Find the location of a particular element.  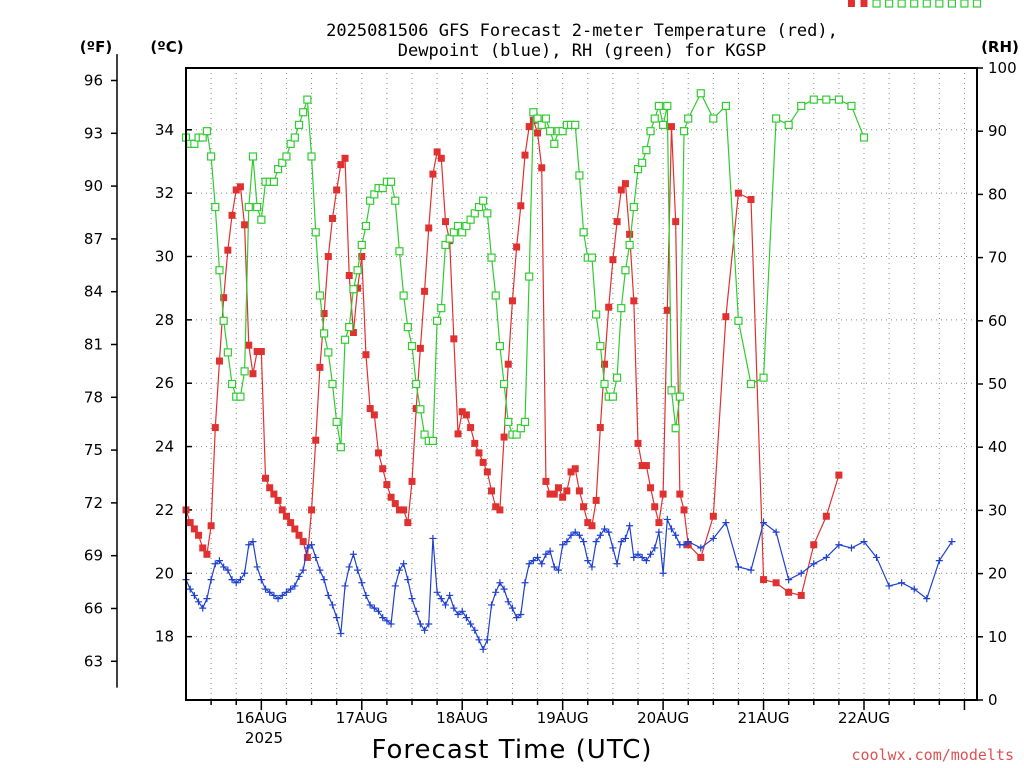

fahrenheit-tick-label: 69 is located at coordinates (93, 556).